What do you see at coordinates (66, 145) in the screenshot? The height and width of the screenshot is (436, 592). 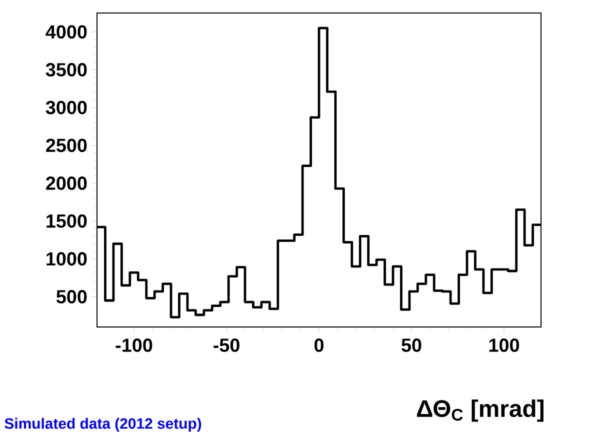 I see `y-tick-label: 2500` at bounding box center [66, 145].